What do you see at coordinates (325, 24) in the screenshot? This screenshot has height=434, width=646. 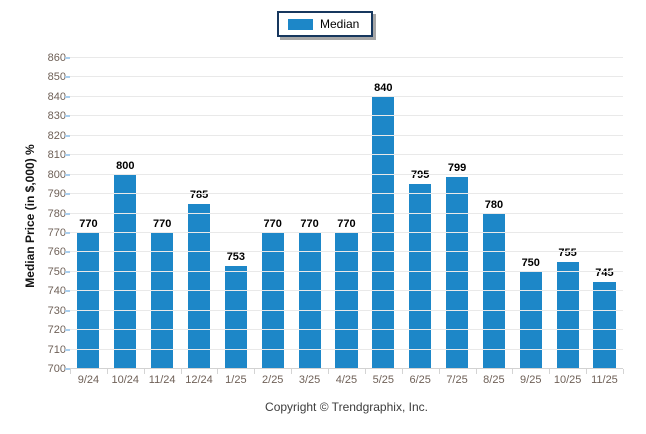 I see `legend: Median` at bounding box center [325, 24].